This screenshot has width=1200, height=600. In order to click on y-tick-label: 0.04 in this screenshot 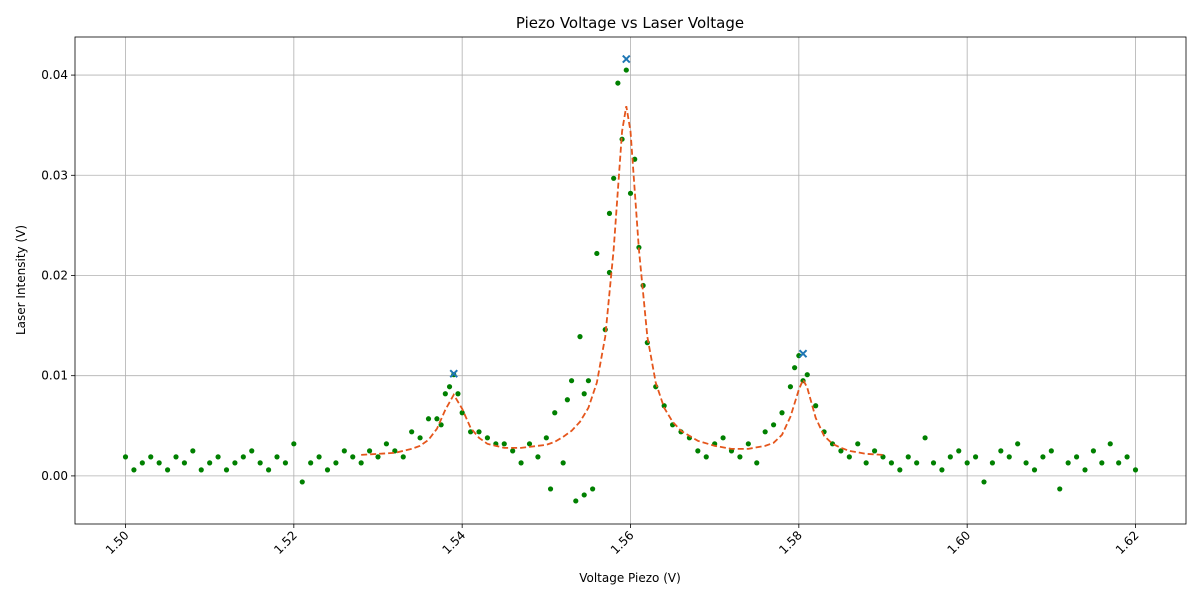, I will do `click(54, 75)`.